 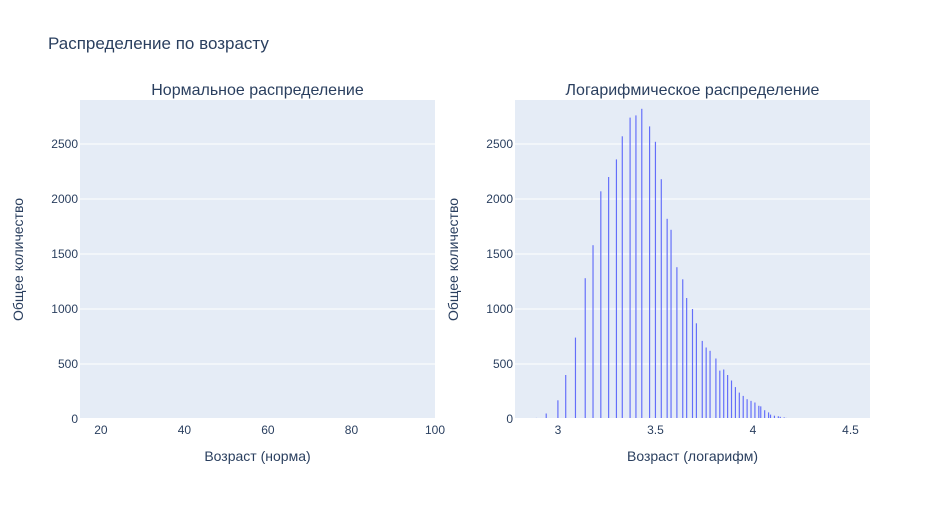 I want to click on subplot-2-y-tick-label: 1500, so click(x=499, y=254).